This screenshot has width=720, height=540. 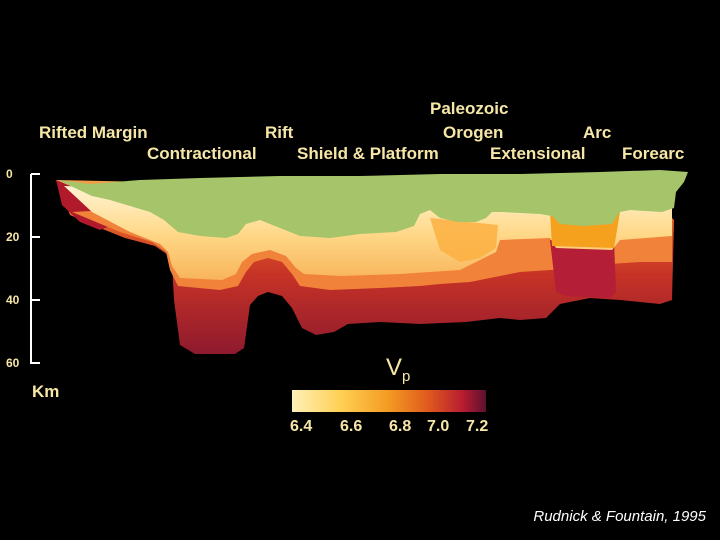 What do you see at coordinates (477, 426) in the screenshot?
I see `legend-tick-7-2: 7.2` at bounding box center [477, 426].